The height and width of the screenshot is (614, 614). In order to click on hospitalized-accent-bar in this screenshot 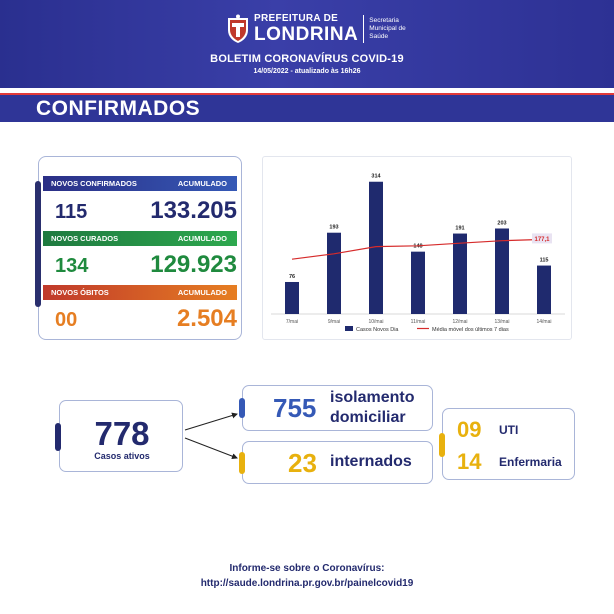, I will do `click(242, 463)`.